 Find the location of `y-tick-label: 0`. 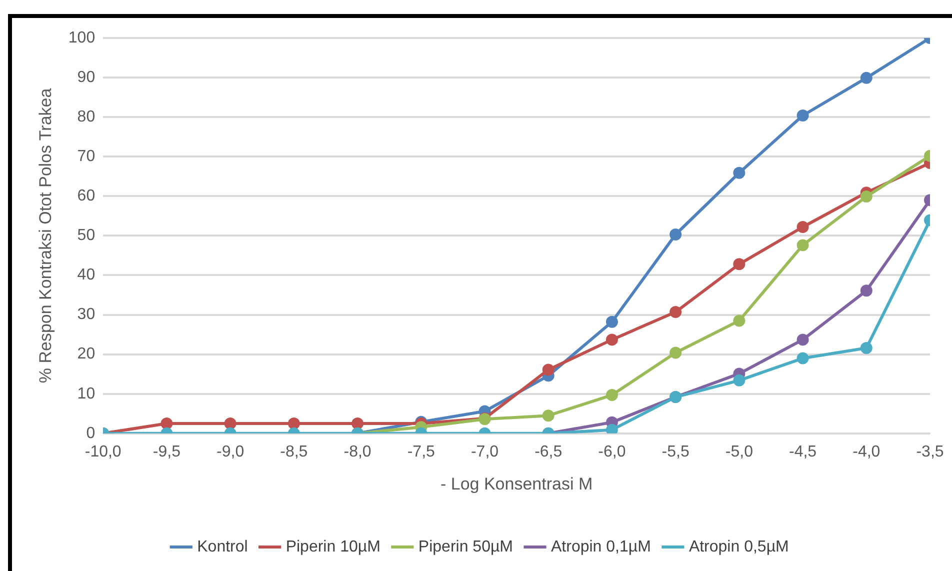

y-tick-label: 0 is located at coordinates (91, 433).